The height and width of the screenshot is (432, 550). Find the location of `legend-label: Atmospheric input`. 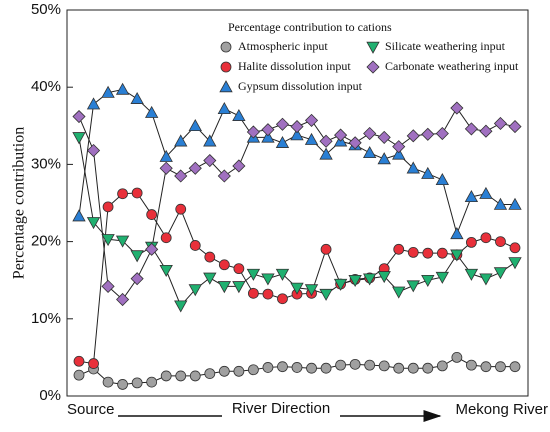

legend-label: Atmospheric input is located at coordinates (283, 46).